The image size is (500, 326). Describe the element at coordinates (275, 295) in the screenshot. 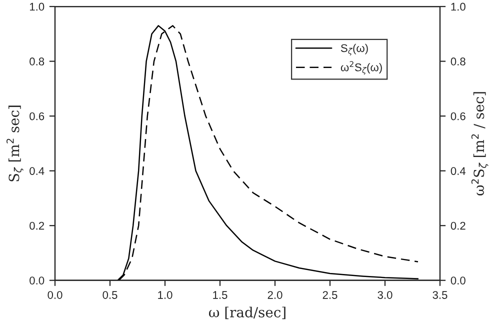

I see `x-tick-label: 2.0` at that location.